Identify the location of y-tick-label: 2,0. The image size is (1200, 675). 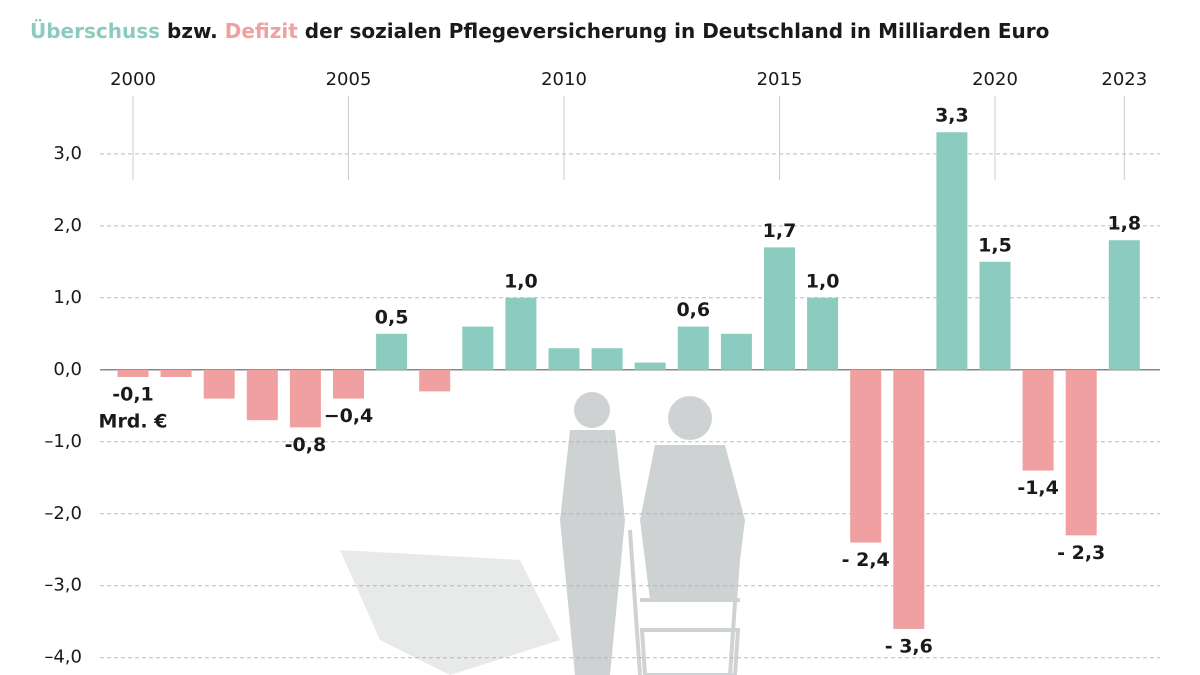
(67, 225).